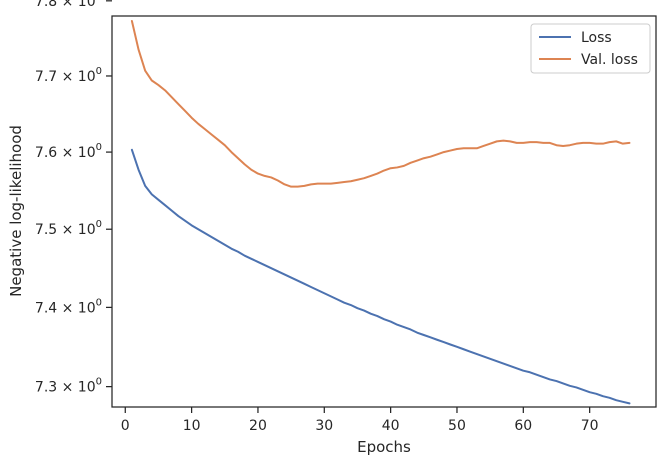 The width and height of the screenshot is (667, 470). What do you see at coordinates (324, 426) in the screenshot?
I see `x-tick-label: 30` at bounding box center [324, 426].